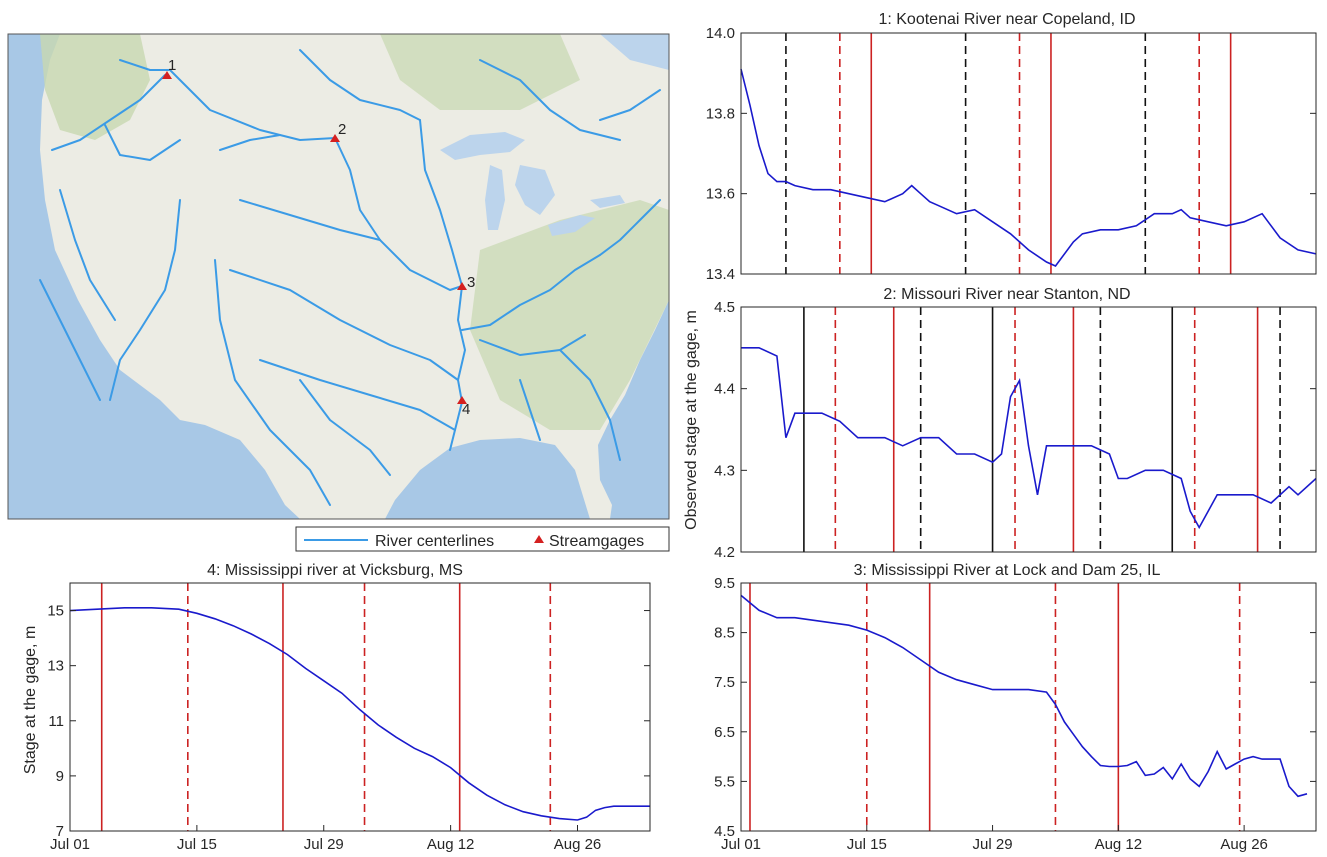 This screenshot has height=857, width=1327. Describe the element at coordinates (145, 300) in the screenshot. I see `river-colorado` at that location.